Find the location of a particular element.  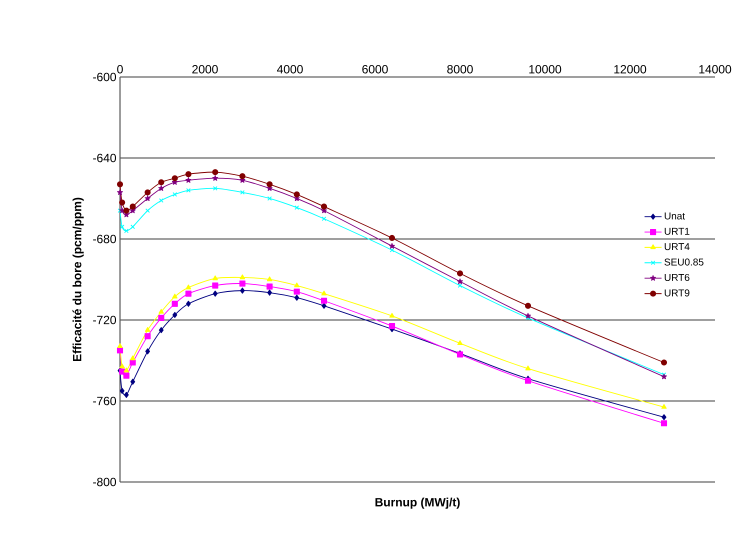

y-axis-title: Efficacité du bore (pcm/ppm) is located at coordinates (78, 280).